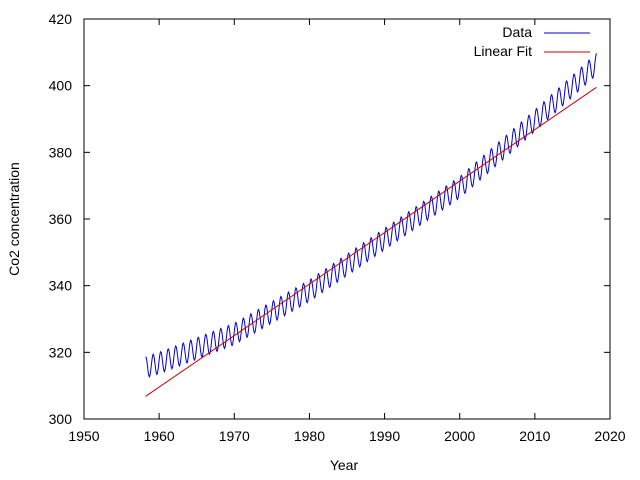  What do you see at coordinates (83, 436) in the screenshot?
I see `x-tick-label: 1950` at bounding box center [83, 436].